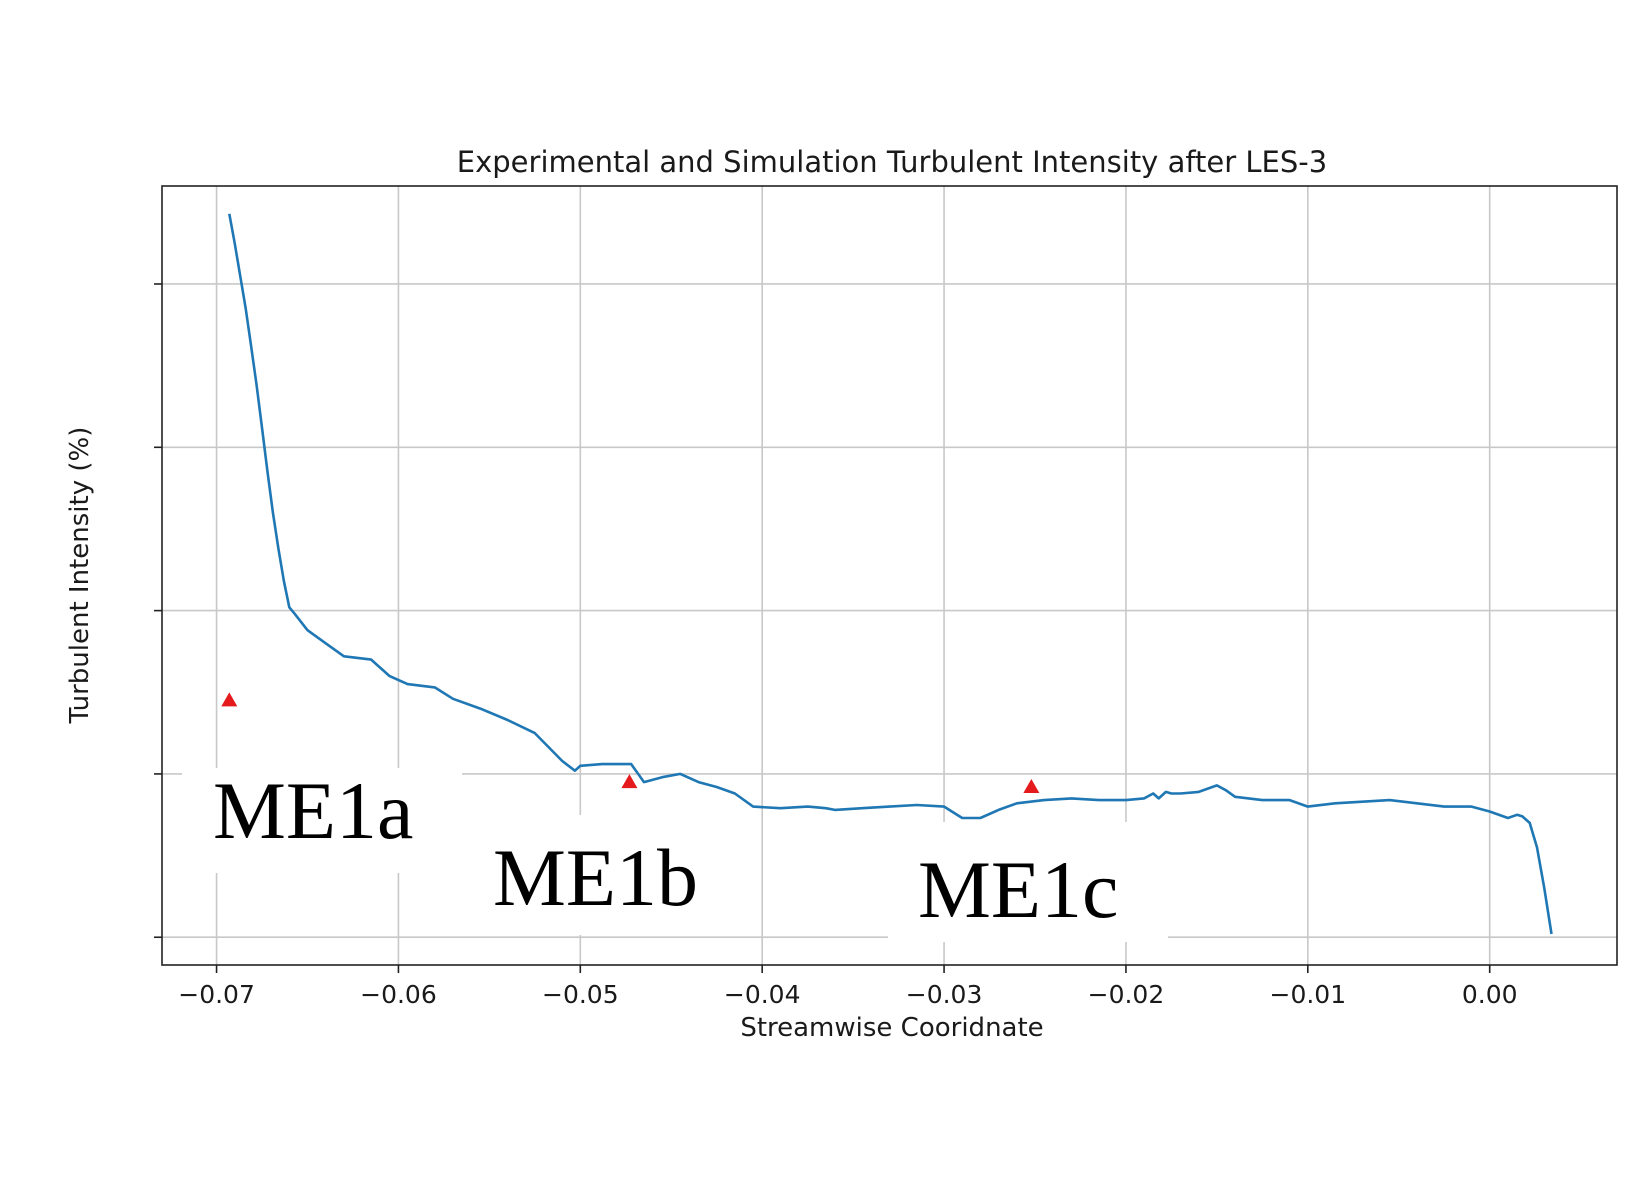 This screenshot has width=1636, height=1194. Describe the element at coordinates (762, 994) in the screenshot. I see `x-tick-label: −0.04` at that location.